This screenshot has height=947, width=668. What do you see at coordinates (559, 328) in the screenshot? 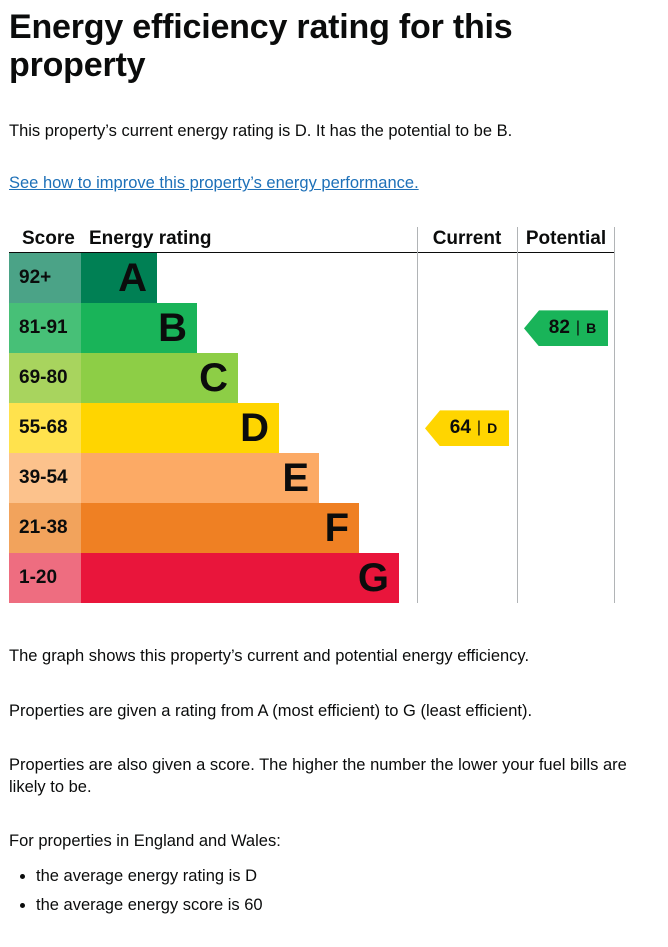
I see `potential-score: 82` at bounding box center [559, 328].